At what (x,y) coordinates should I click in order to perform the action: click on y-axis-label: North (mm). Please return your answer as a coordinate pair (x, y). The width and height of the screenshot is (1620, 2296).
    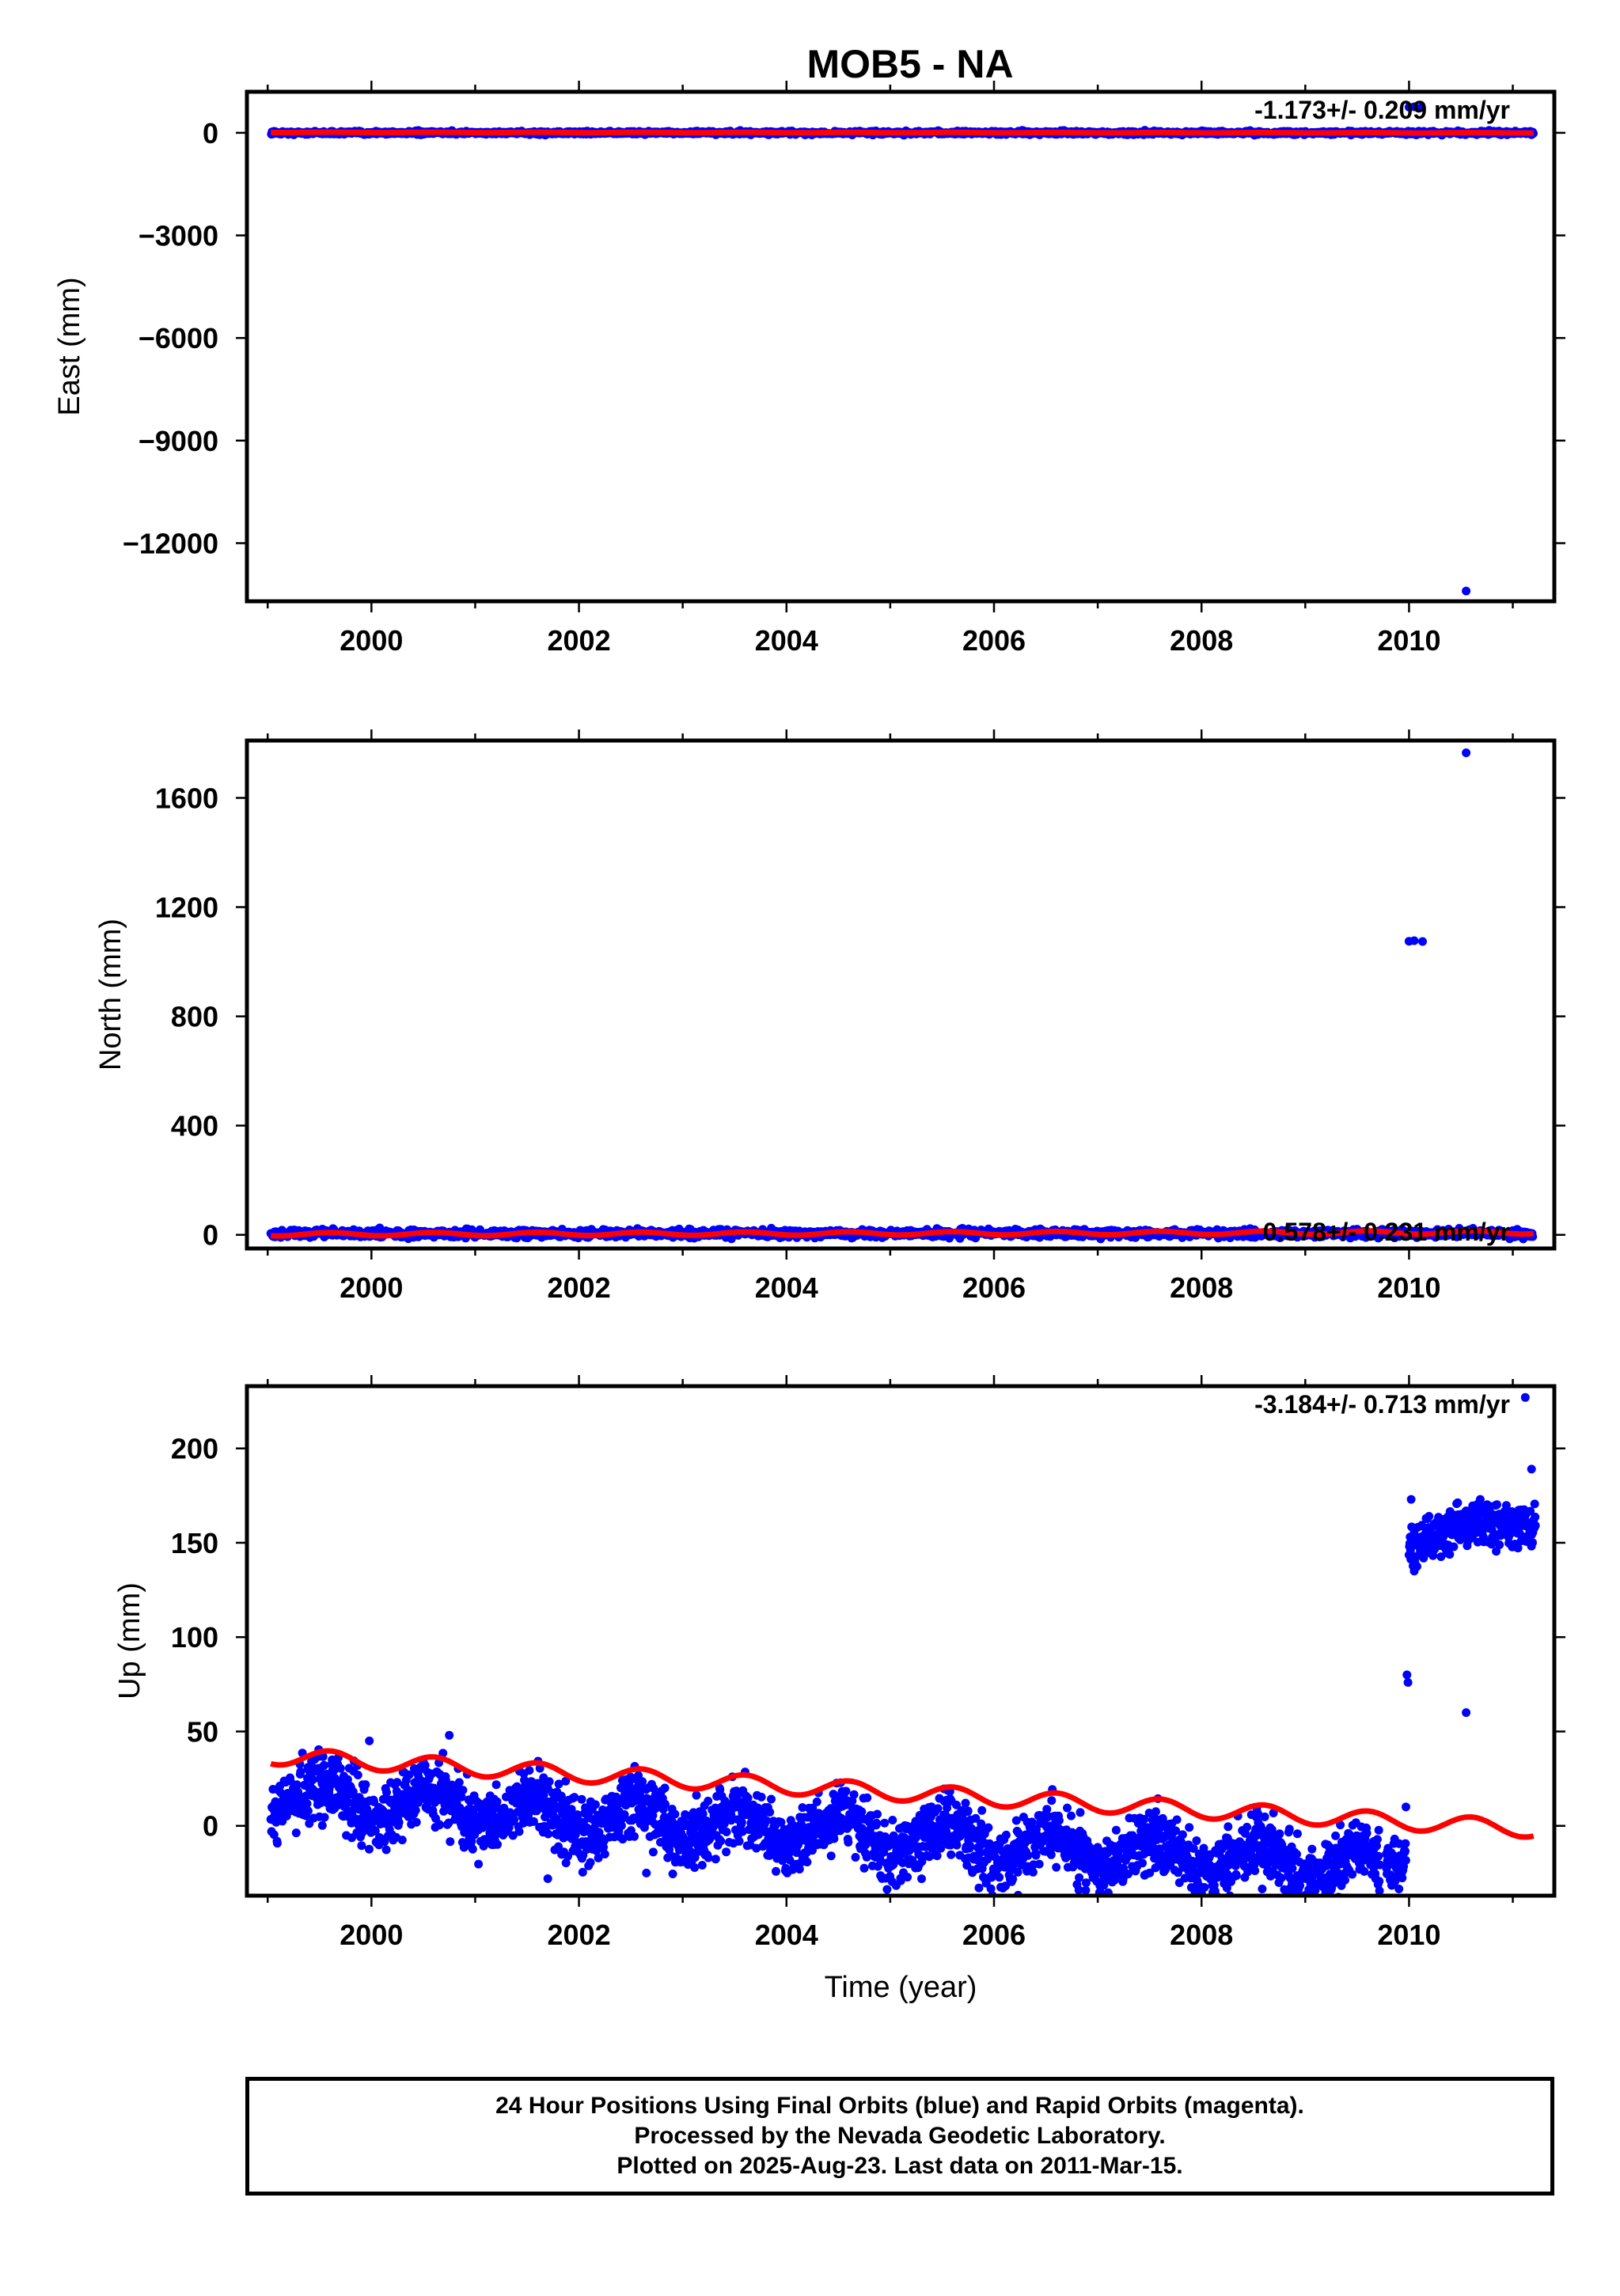
    Looking at the image, I should click on (110, 995).